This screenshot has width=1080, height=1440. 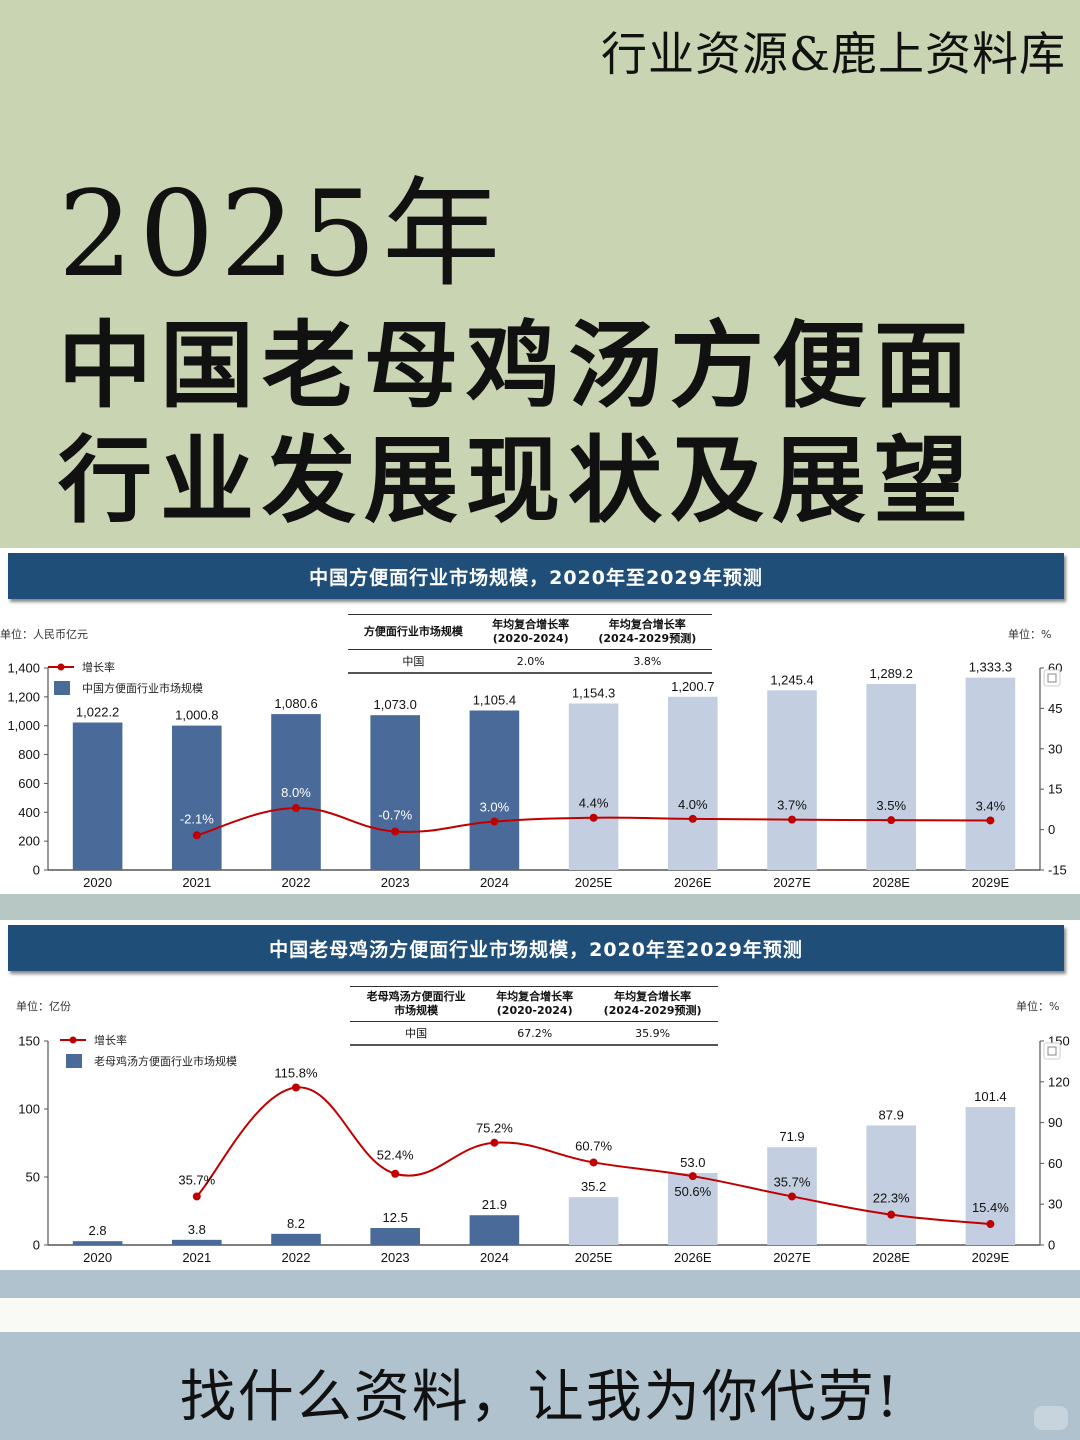 What do you see at coordinates (295, 703) in the screenshot?
I see `svg-text: 1,080.6` at bounding box center [295, 703].